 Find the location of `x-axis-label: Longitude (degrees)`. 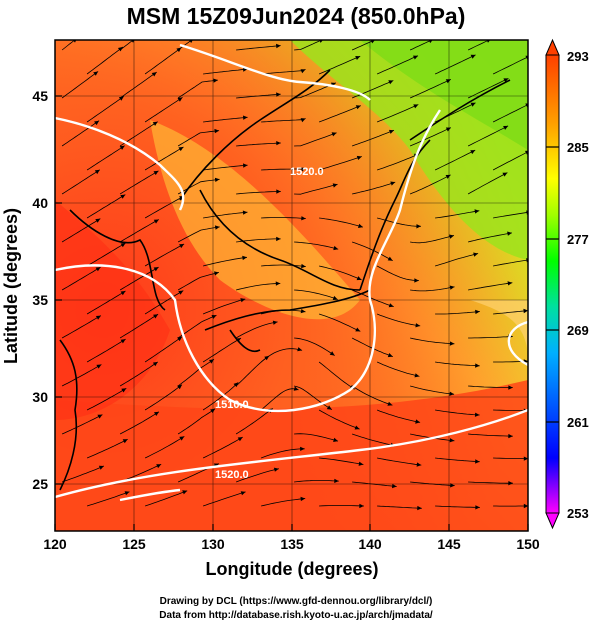

x-axis-label: Longitude (degrees) is located at coordinates (291, 569).